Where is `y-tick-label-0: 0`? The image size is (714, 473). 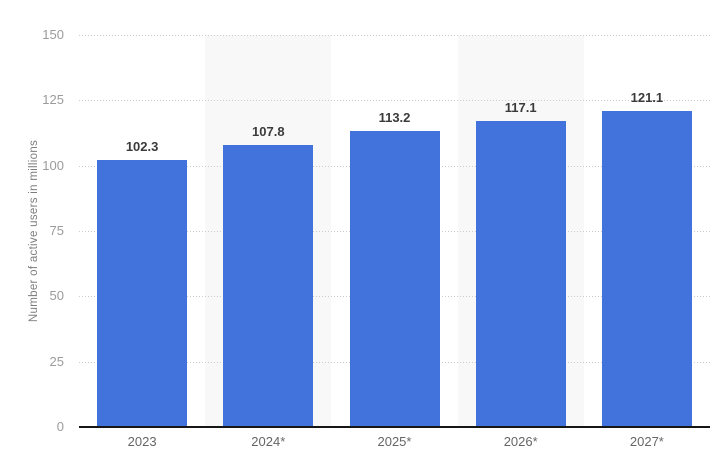 y-tick-label-0: 0 is located at coordinates (60, 426).